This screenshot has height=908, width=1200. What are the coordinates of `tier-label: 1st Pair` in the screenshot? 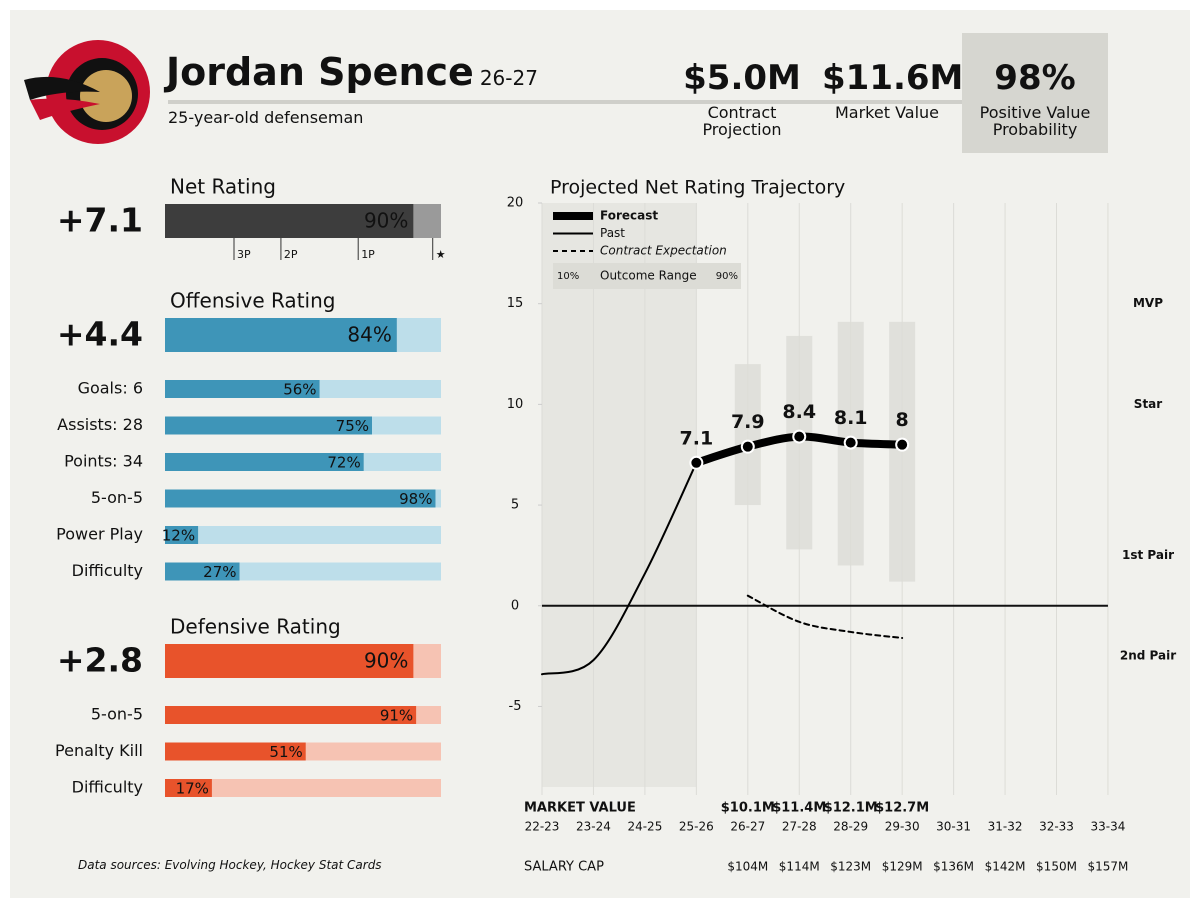 It's located at (1148, 555).